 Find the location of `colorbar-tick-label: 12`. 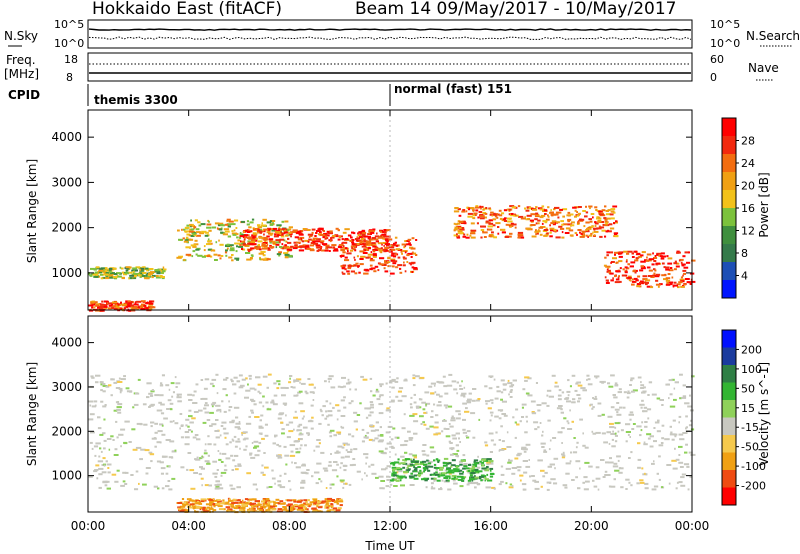

colorbar-tick-label: 12 is located at coordinates (748, 231).